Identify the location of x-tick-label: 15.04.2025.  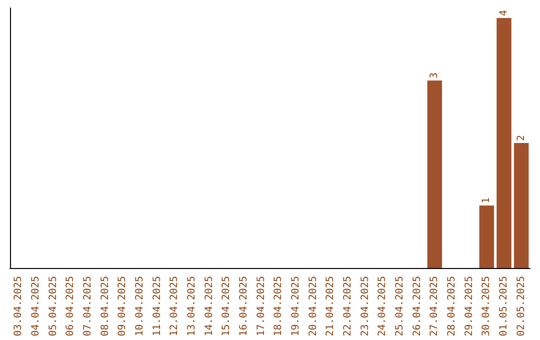
(226, 306).